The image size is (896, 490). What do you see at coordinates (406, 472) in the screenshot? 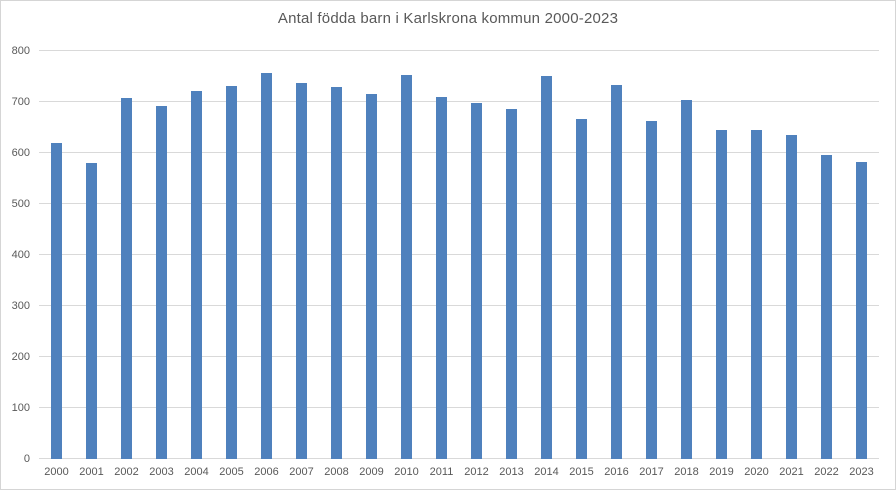
I see `x-axis-label-2010: 2010` at bounding box center [406, 472].